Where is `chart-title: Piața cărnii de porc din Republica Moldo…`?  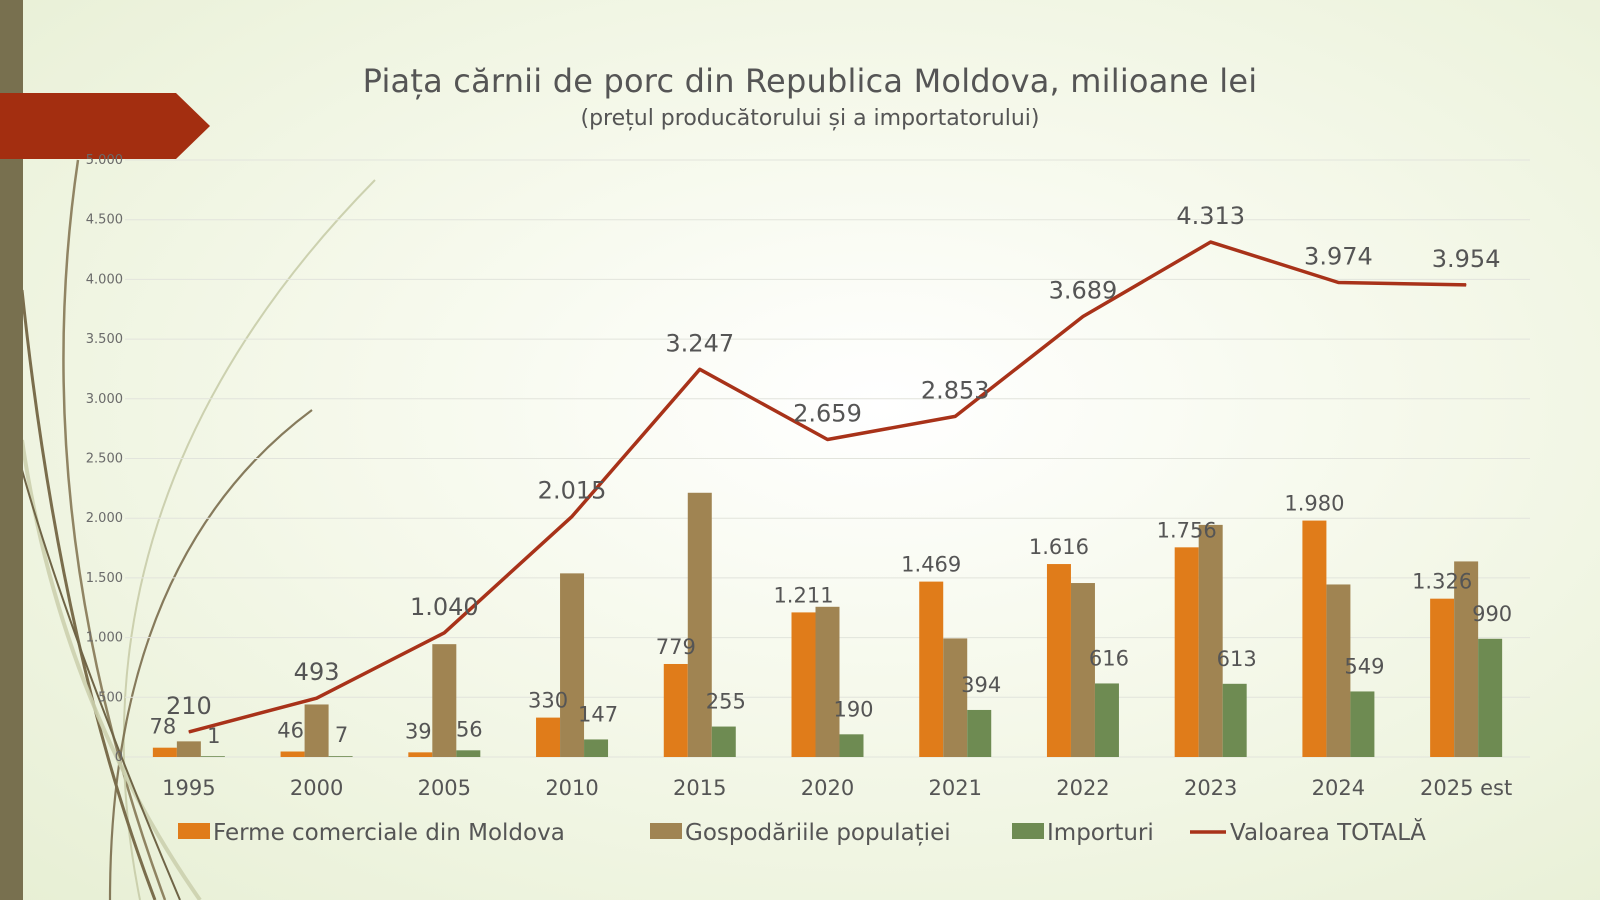
chart-title: Piața cărnii de porc din Republica Moldo… is located at coordinates (810, 81).